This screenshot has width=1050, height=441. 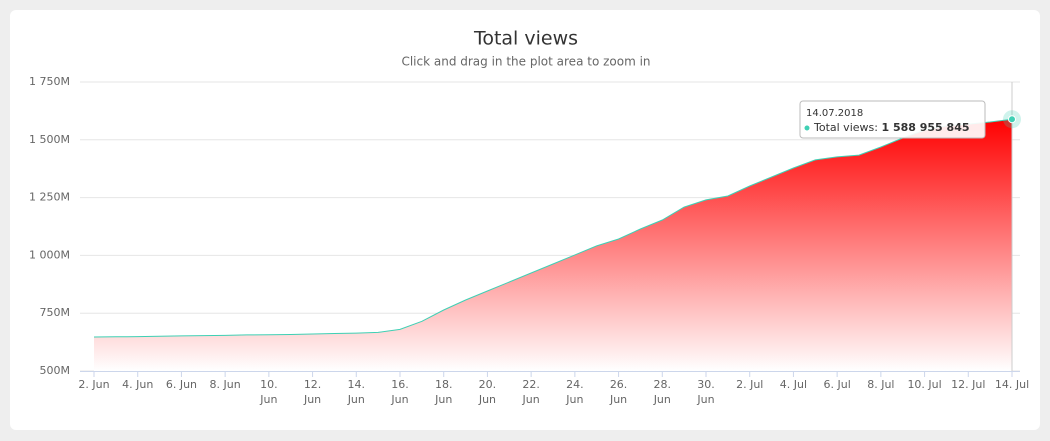 What do you see at coordinates (880, 384) in the screenshot?
I see `x-tick-label: 8. Jul` at bounding box center [880, 384].